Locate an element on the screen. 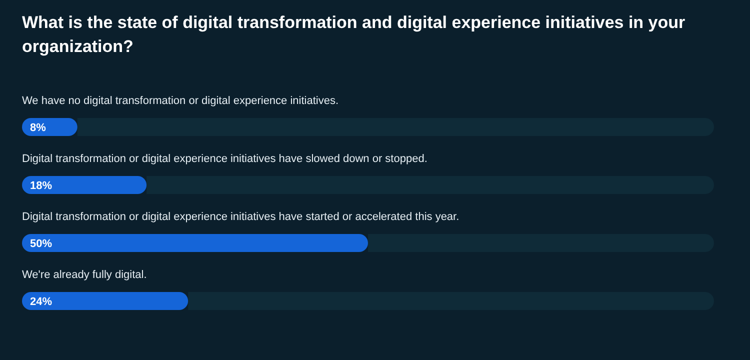  data-label: 24% is located at coordinates (41, 302).